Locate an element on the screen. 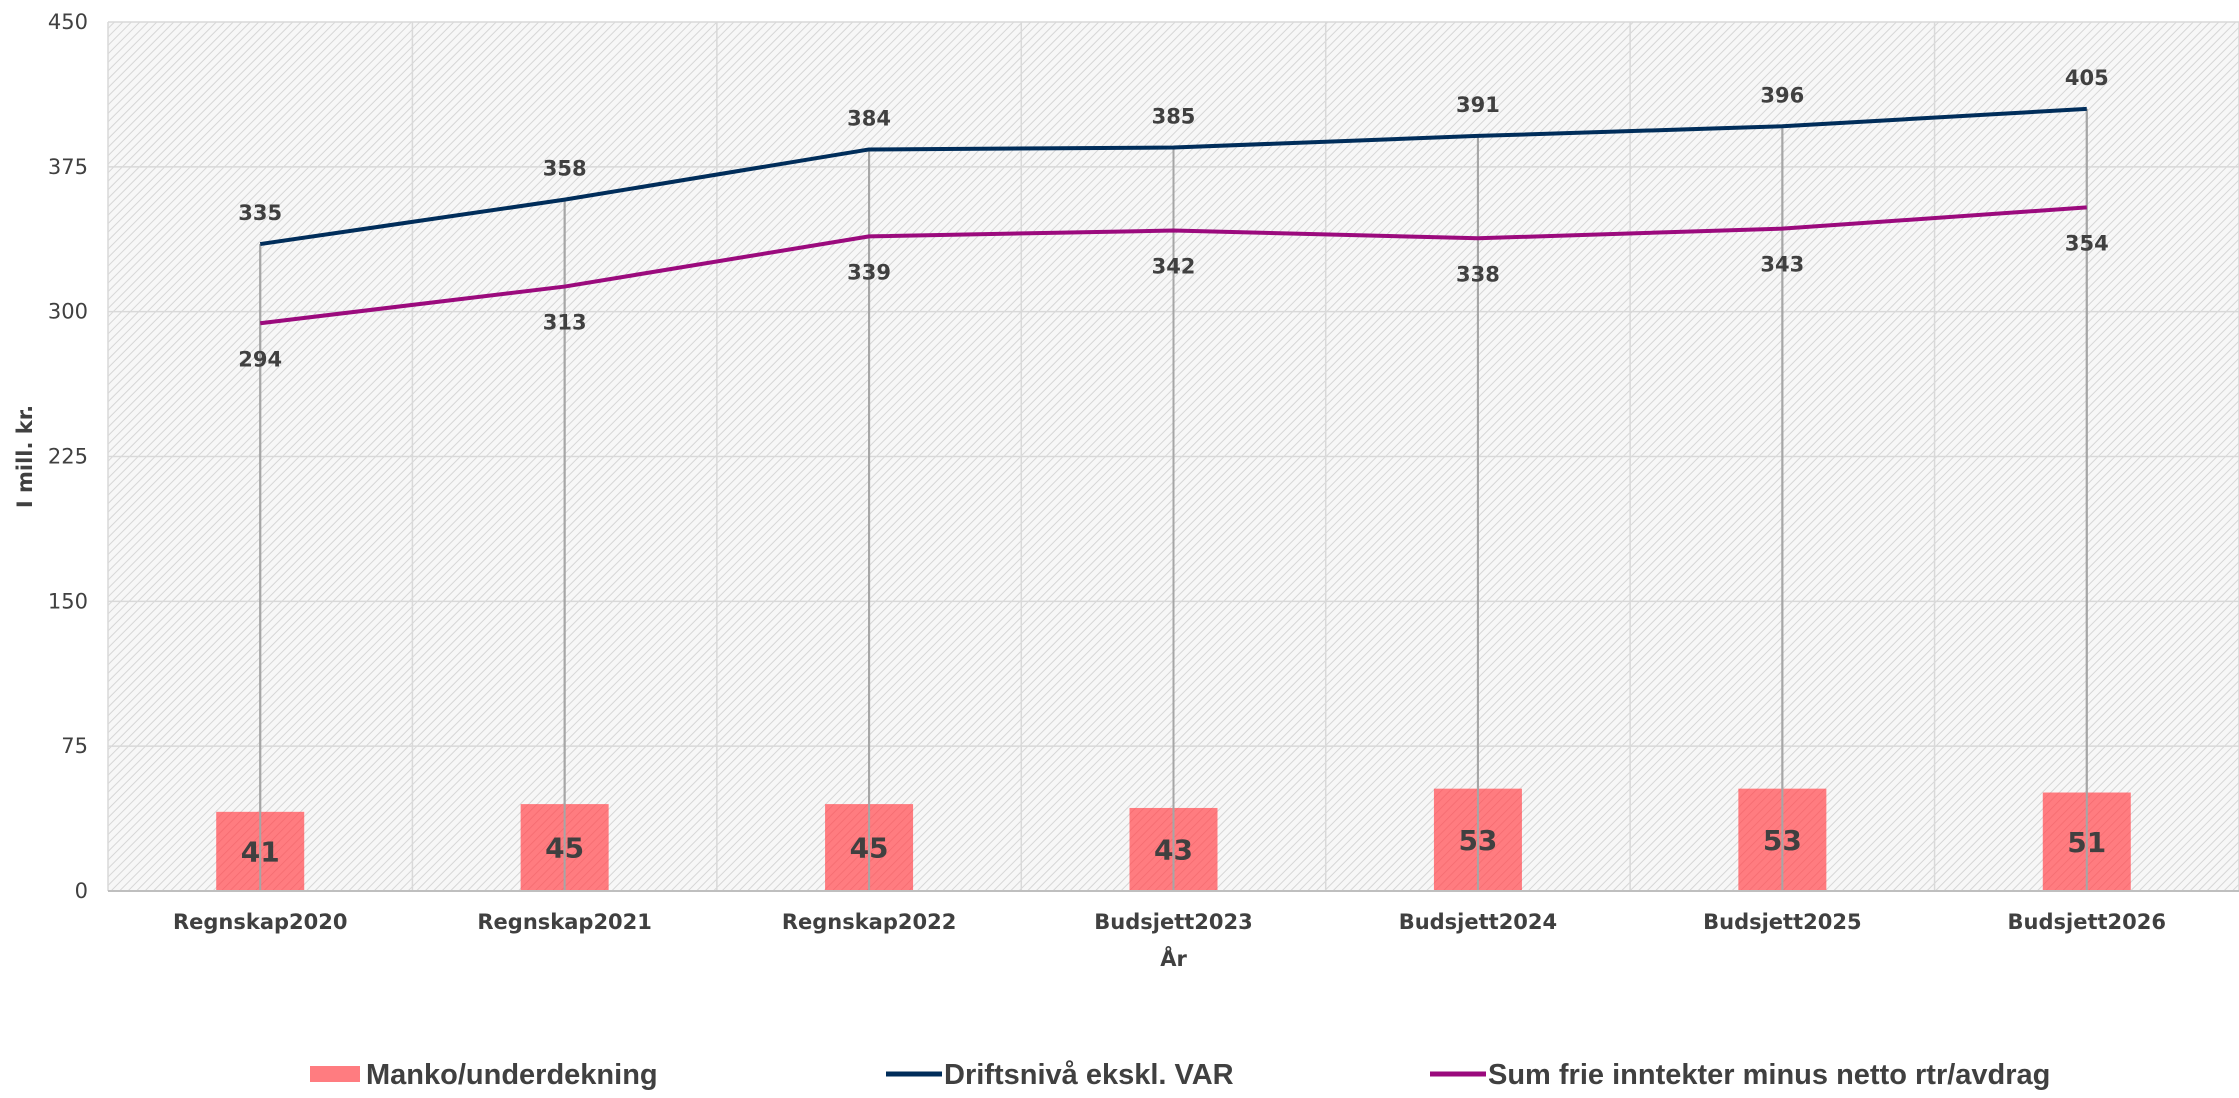 The height and width of the screenshot is (1098, 2239). data-label: 405 is located at coordinates (2087, 78).